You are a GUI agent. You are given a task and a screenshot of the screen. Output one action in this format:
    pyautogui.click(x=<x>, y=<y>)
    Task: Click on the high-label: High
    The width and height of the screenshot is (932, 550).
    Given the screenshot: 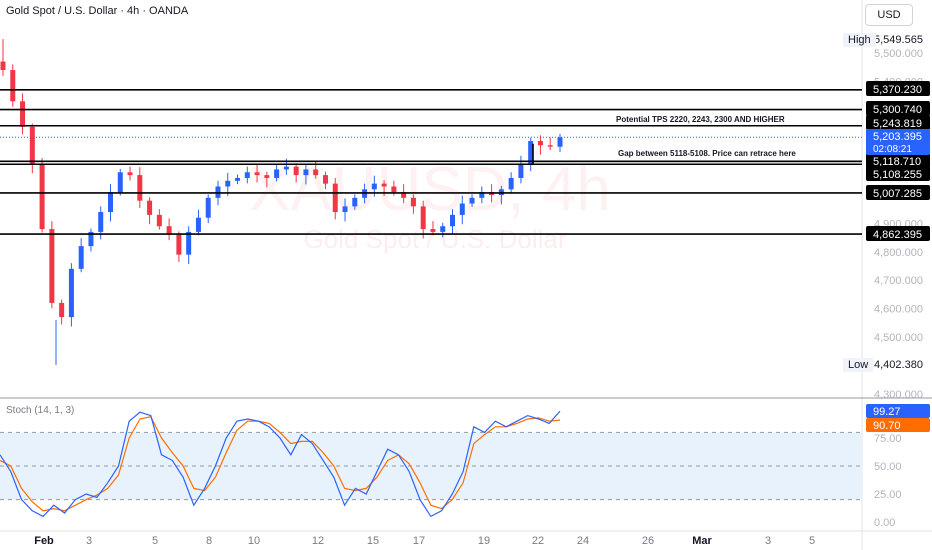 What is the action you would take?
    pyautogui.click(x=859, y=40)
    